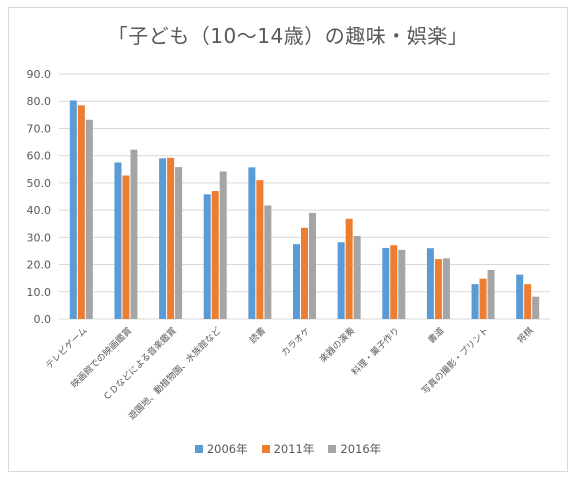  I want to click on x-tick-label: 書道, so click(435, 335).